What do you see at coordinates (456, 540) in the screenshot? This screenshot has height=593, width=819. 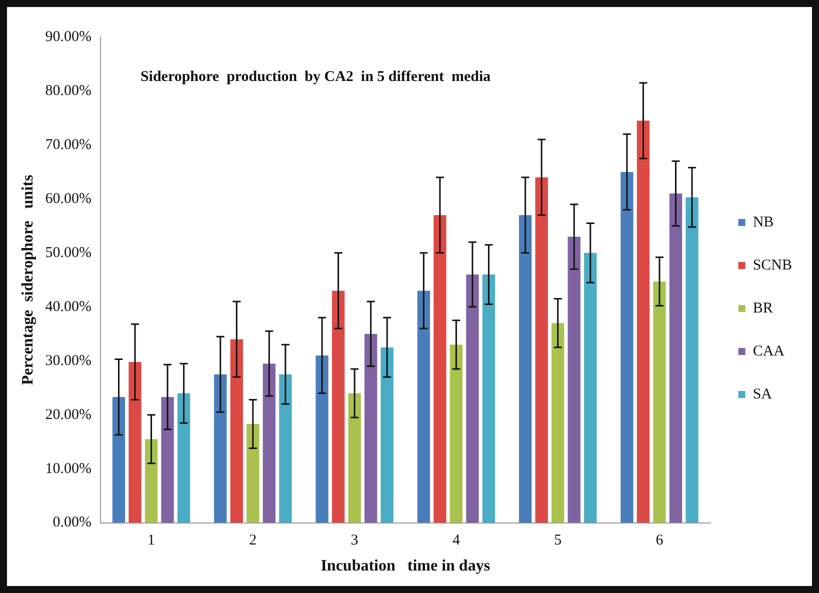 I see `x-tick-label: 4` at bounding box center [456, 540].